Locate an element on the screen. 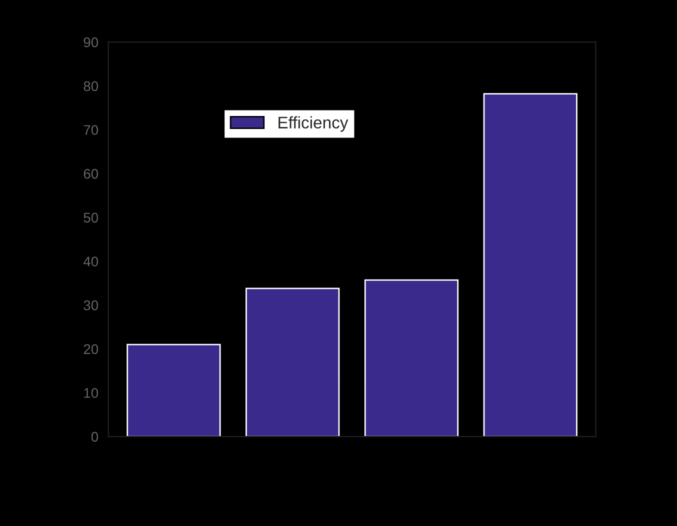 This screenshot has width=677, height=526. y-tick-label: 0 is located at coordinates (94, 437).